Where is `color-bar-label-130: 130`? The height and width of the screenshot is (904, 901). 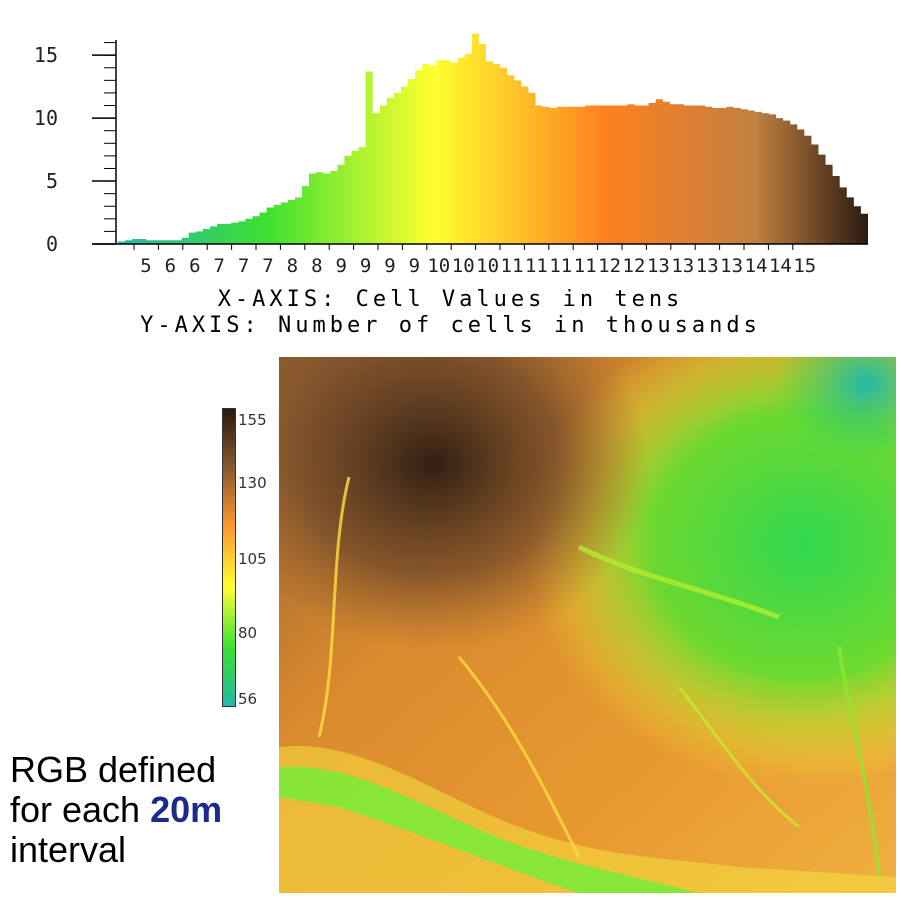 color-bar-label-130: 130 is located at coordinates (252, 483).